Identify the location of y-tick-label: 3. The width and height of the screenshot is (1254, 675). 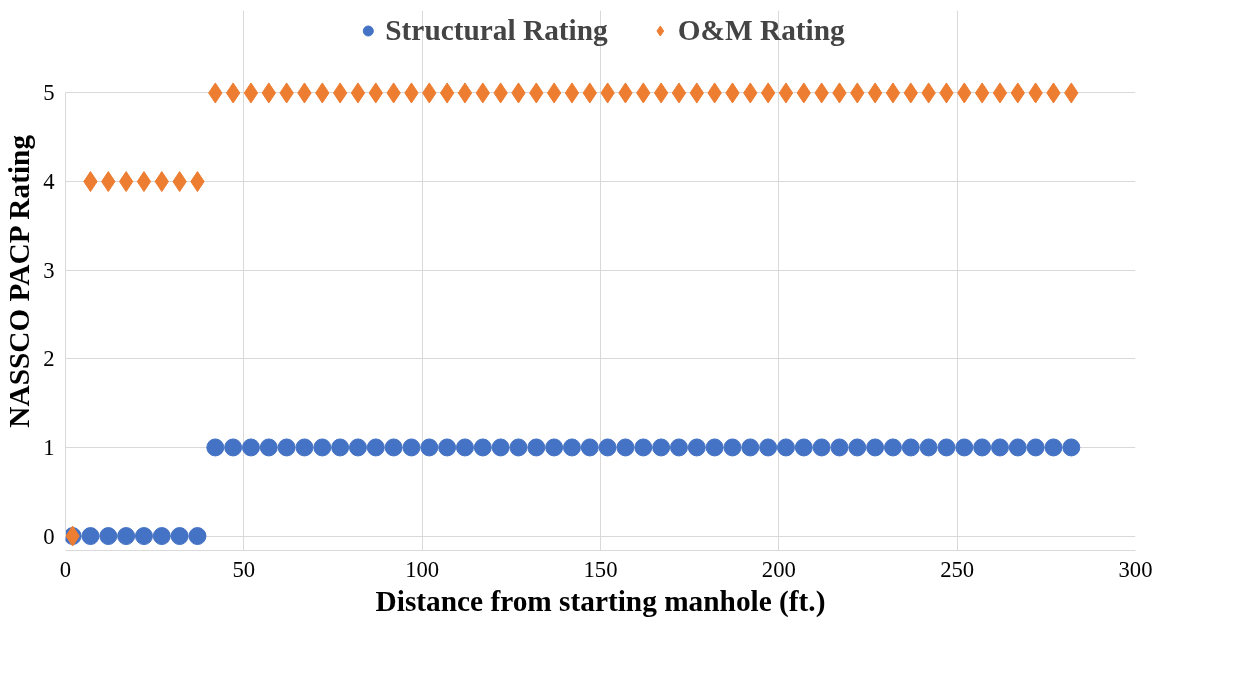
(49, 270).